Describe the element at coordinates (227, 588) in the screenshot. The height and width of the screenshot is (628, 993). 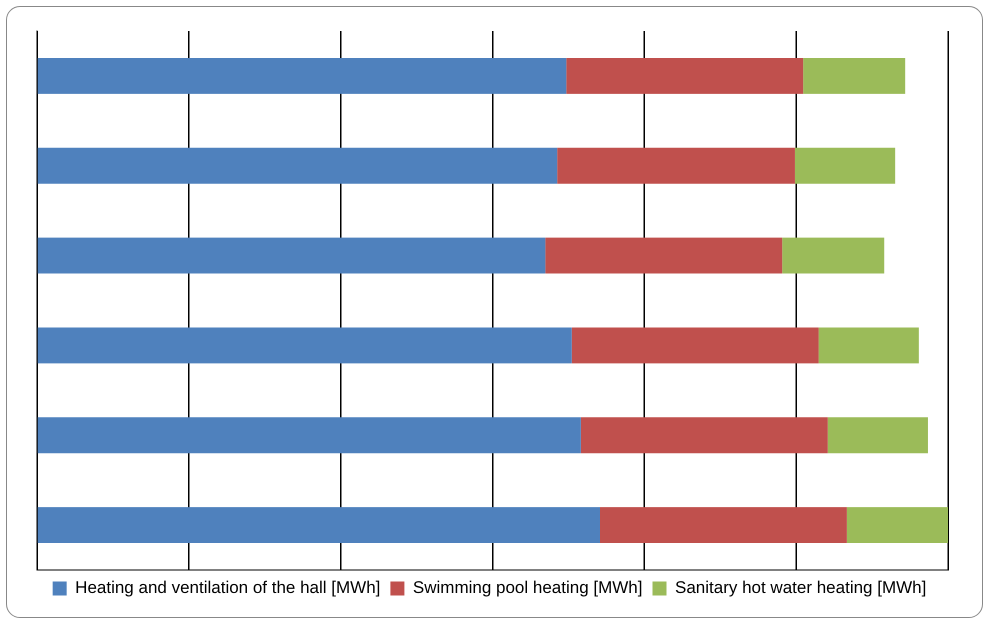
I see `legend-label: Heating and ventilation of the hall [MWh]` at that location.